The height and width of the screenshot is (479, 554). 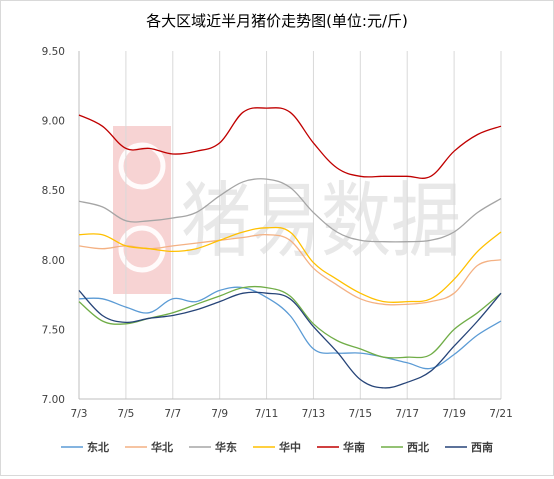 I want to click on legend-label: 华东, so click(x=226, y=447).